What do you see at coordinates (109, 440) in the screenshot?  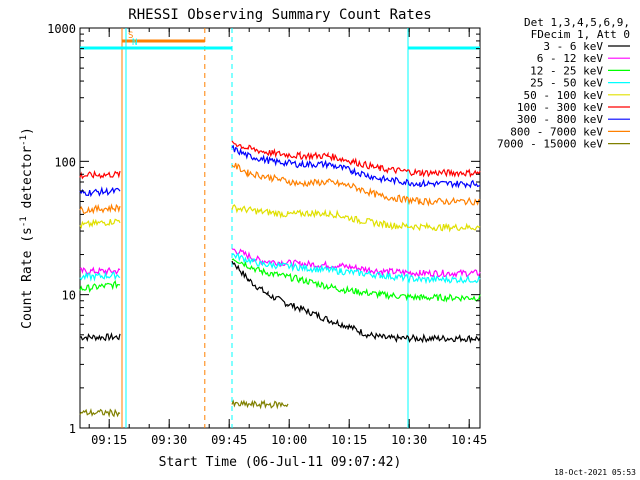 I see `x-tick-label: 09:15` at bounding box center [109, 440].